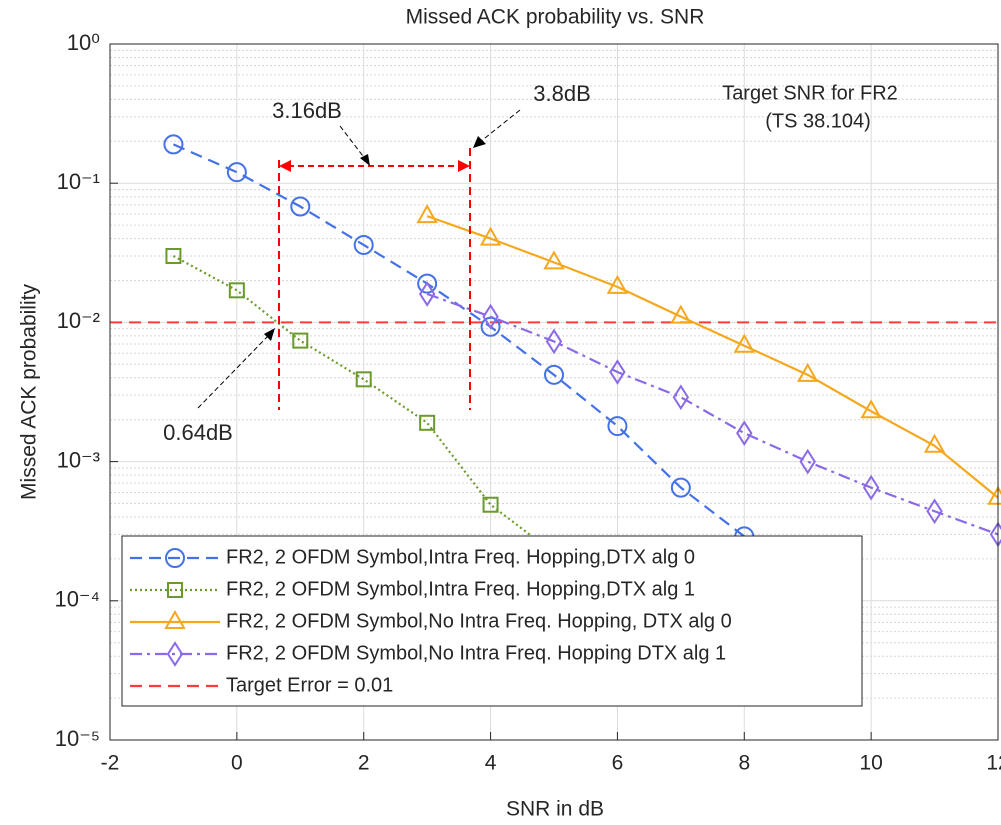  I want to click on x-tick-label: 8, so click(744, 763).